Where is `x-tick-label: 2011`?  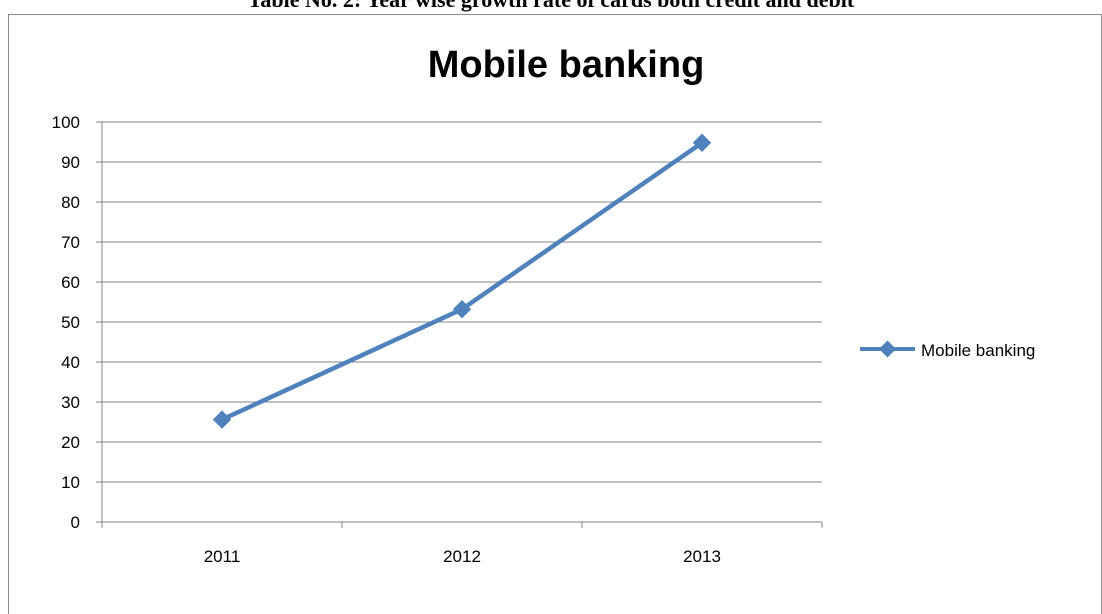
x-tick-label: 2011 is located at coordinates (222, 556).